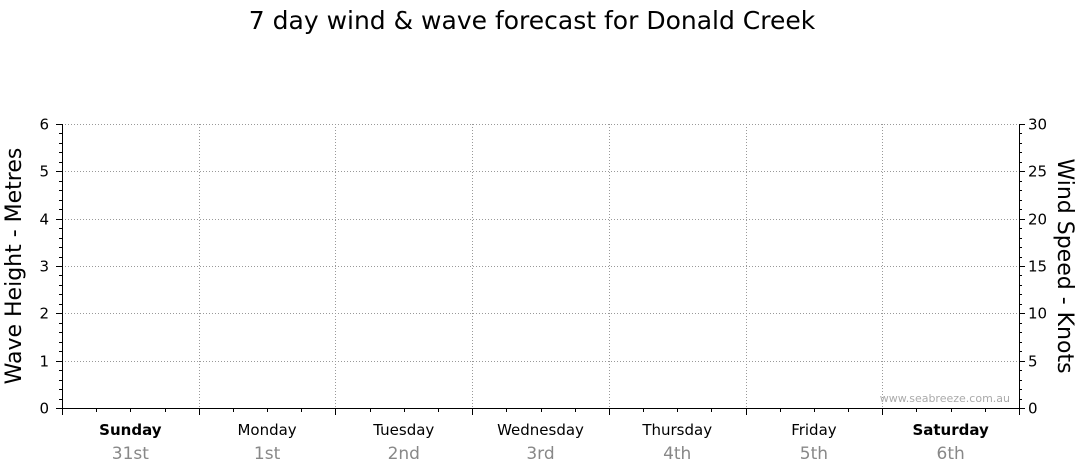 Image resolution: width=1080 pixels, height=475 pixels. What do you see at coordinates (50, 267) in the screenshot?
I see `left-axis-ticks: 0 1 2 3 4 5 6` at bounding box center [50, 267].